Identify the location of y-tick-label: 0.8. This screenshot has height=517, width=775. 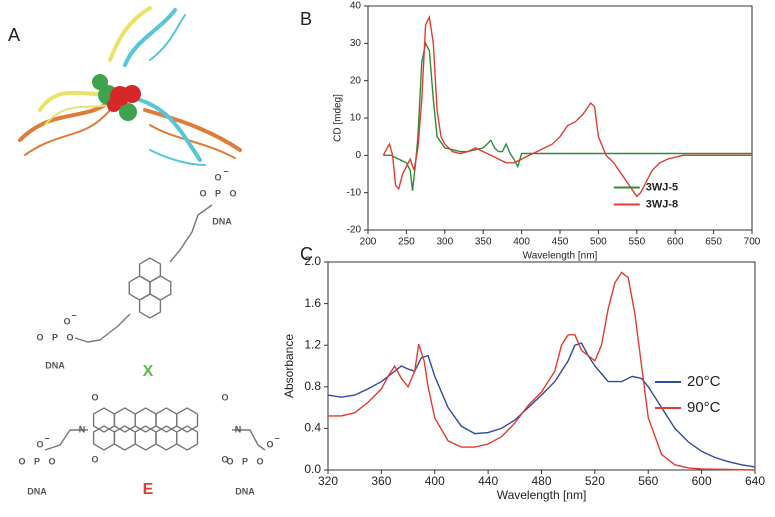
(312, 386).